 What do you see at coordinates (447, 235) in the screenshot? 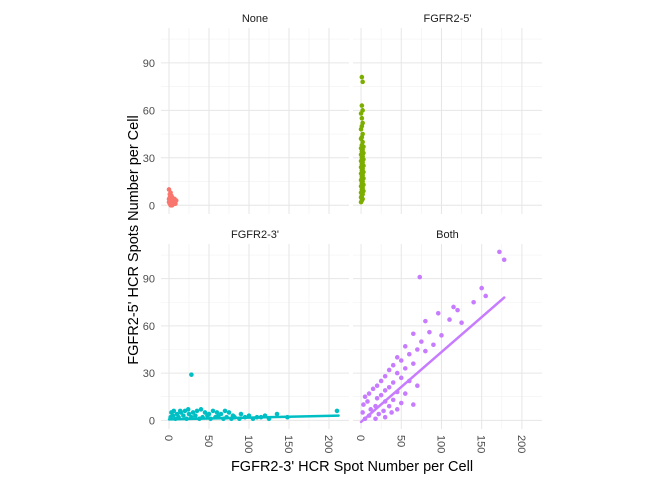
I see `facet-strip-label: Both` at bounding box center [447, 235].